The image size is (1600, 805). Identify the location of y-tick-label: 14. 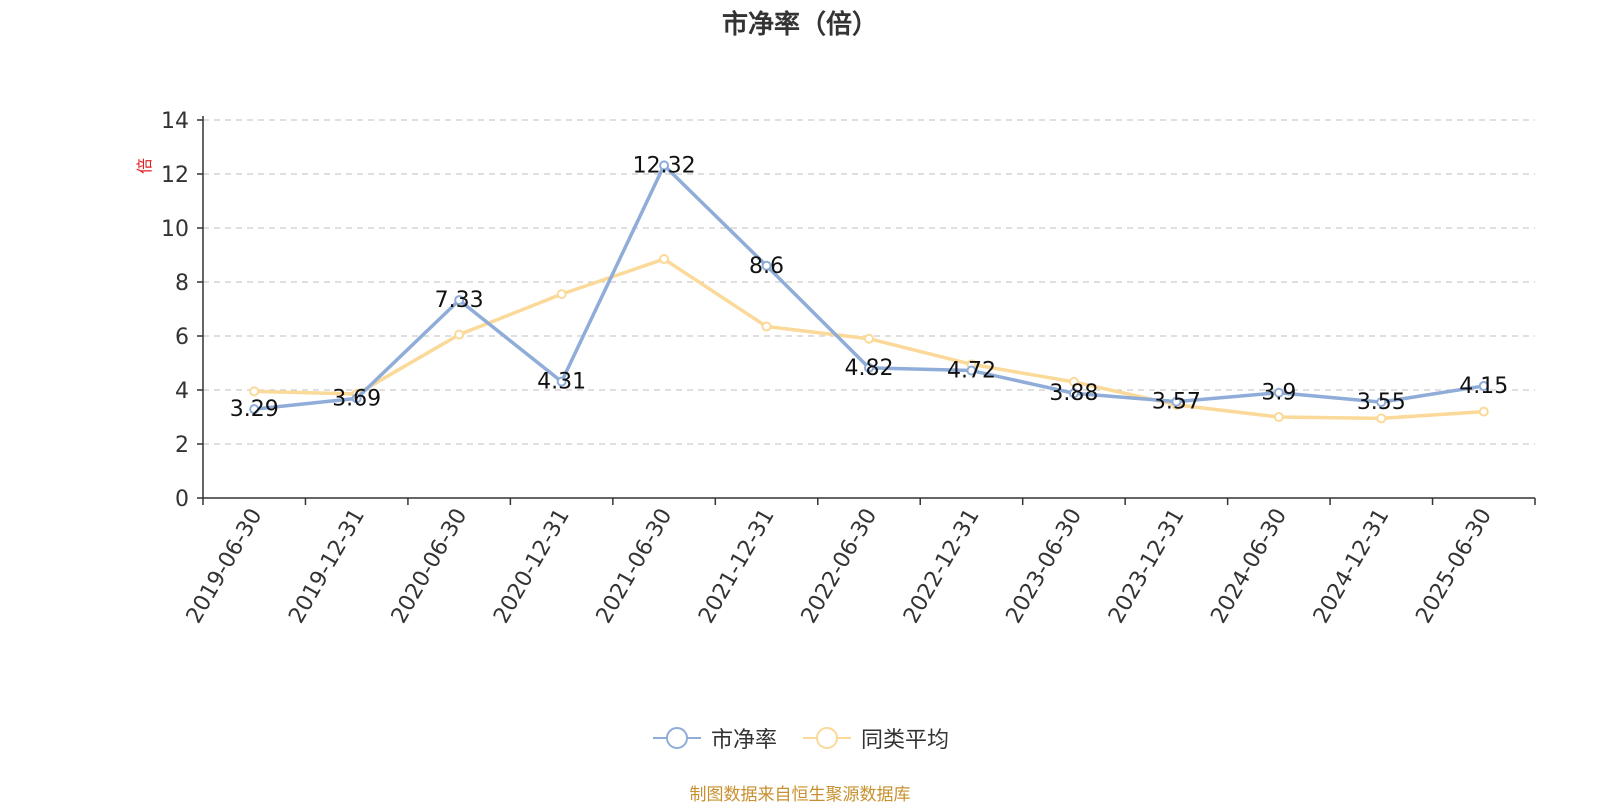
(175, 121).